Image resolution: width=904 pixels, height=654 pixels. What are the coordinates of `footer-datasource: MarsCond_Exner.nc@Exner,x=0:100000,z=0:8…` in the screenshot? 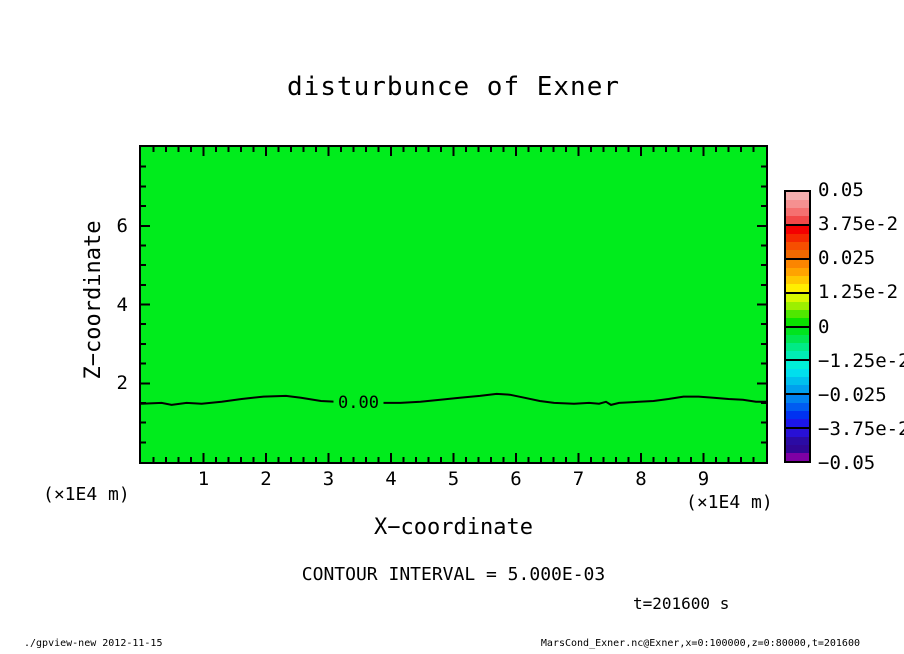 It's located at (700, 643).